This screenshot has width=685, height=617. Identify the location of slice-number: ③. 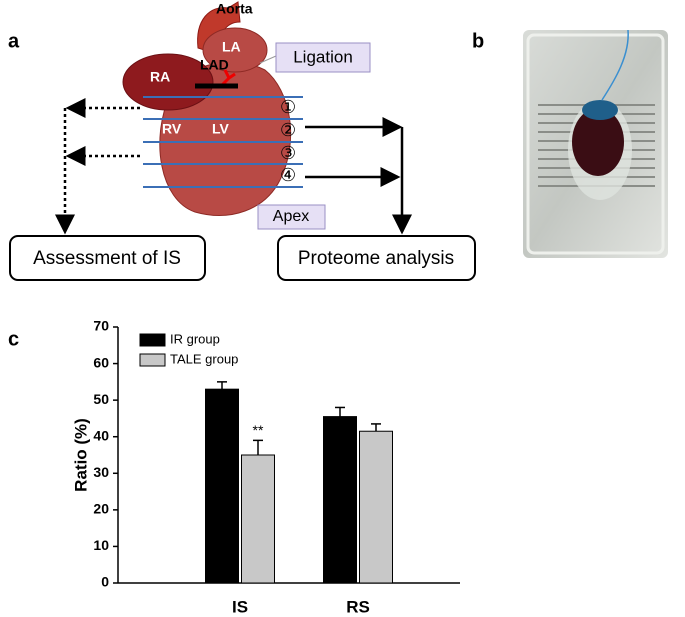
(288, 153).